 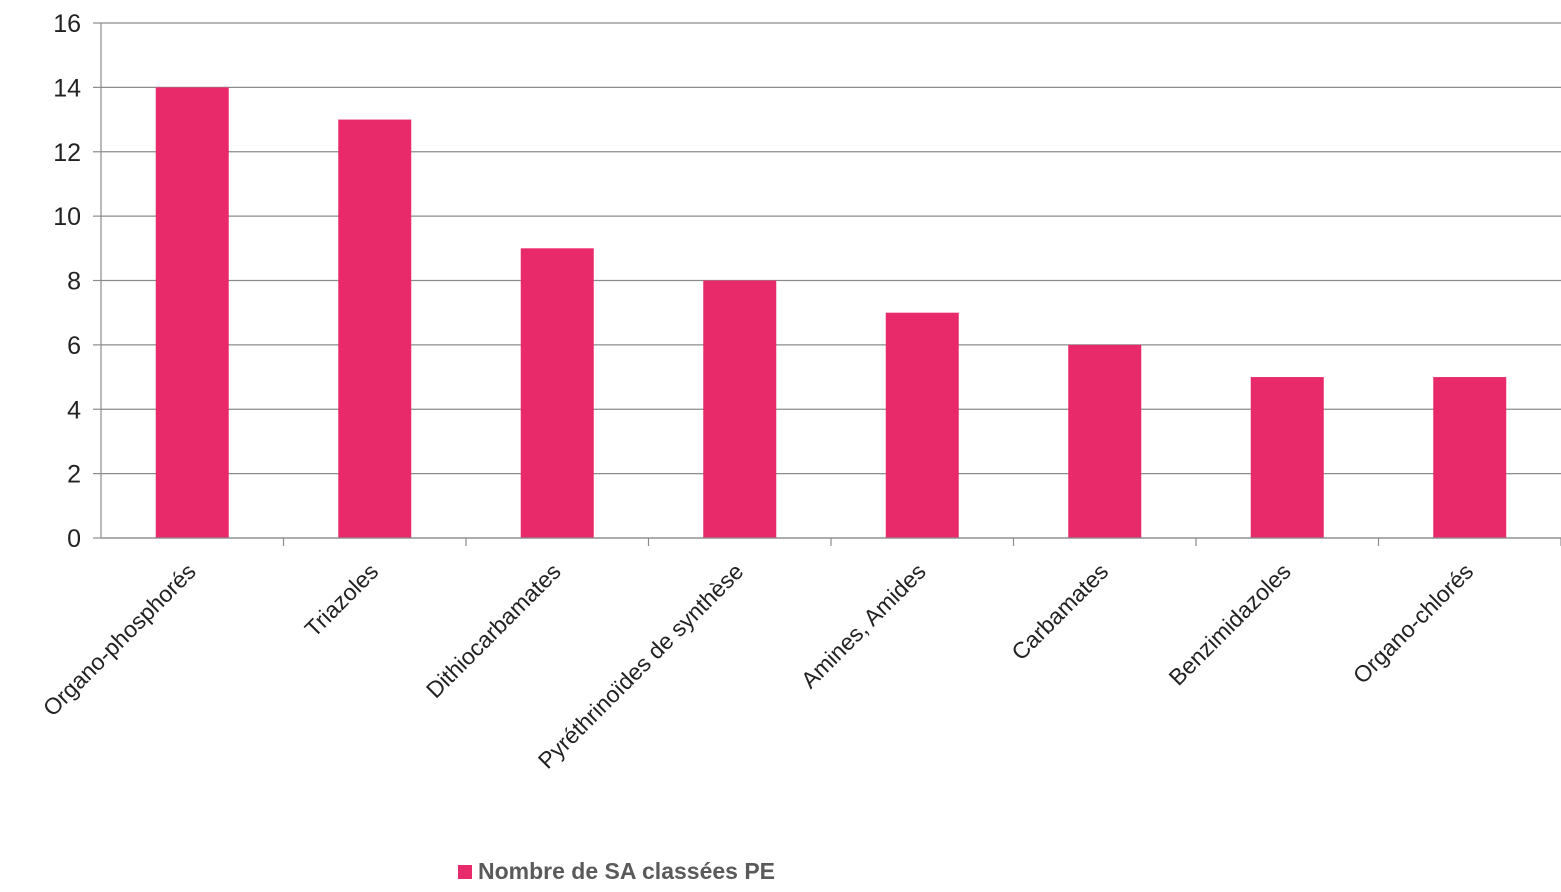 I want to click on y-tick-label: 8, so click(x=74, y=282).